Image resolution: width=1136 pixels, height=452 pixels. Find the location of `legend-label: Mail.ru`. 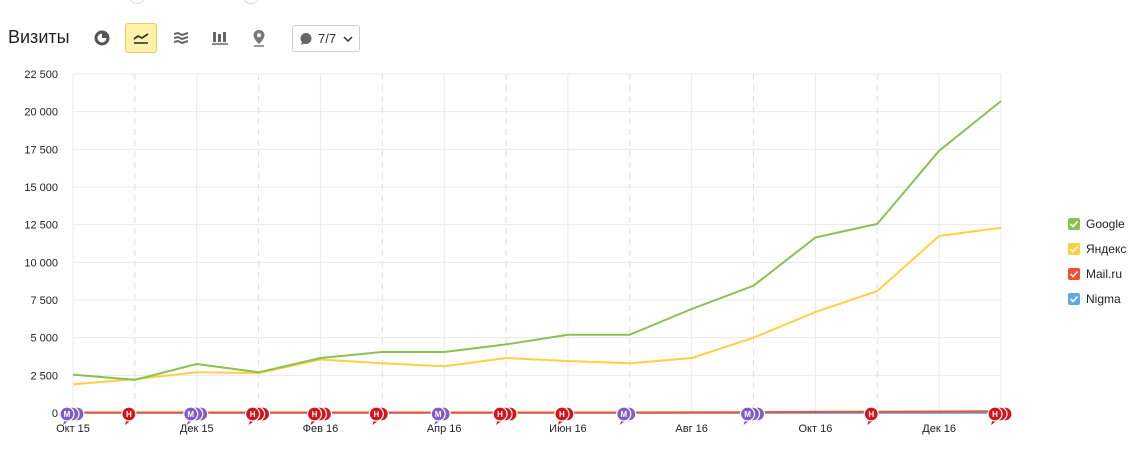

legend-label: Mail.ru is located at coordinates (1104, 273).